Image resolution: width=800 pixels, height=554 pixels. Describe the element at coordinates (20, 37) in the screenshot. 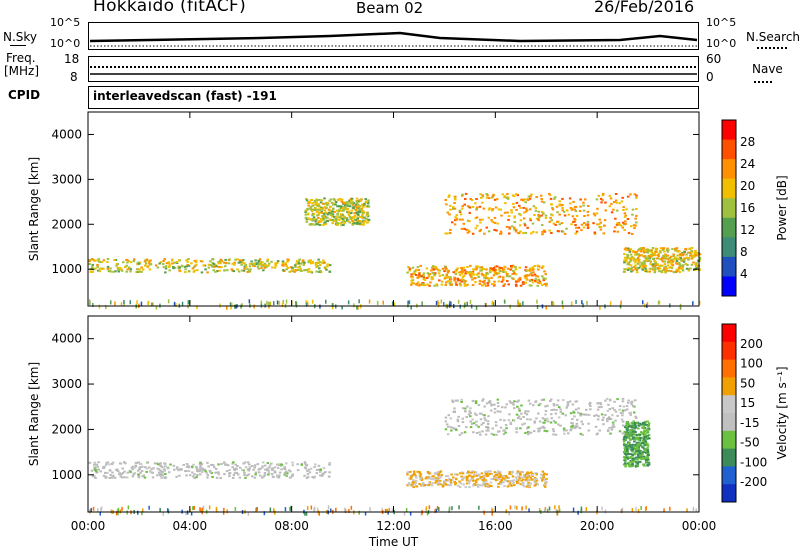

I see `nsky-label: N.Sky` at that location.